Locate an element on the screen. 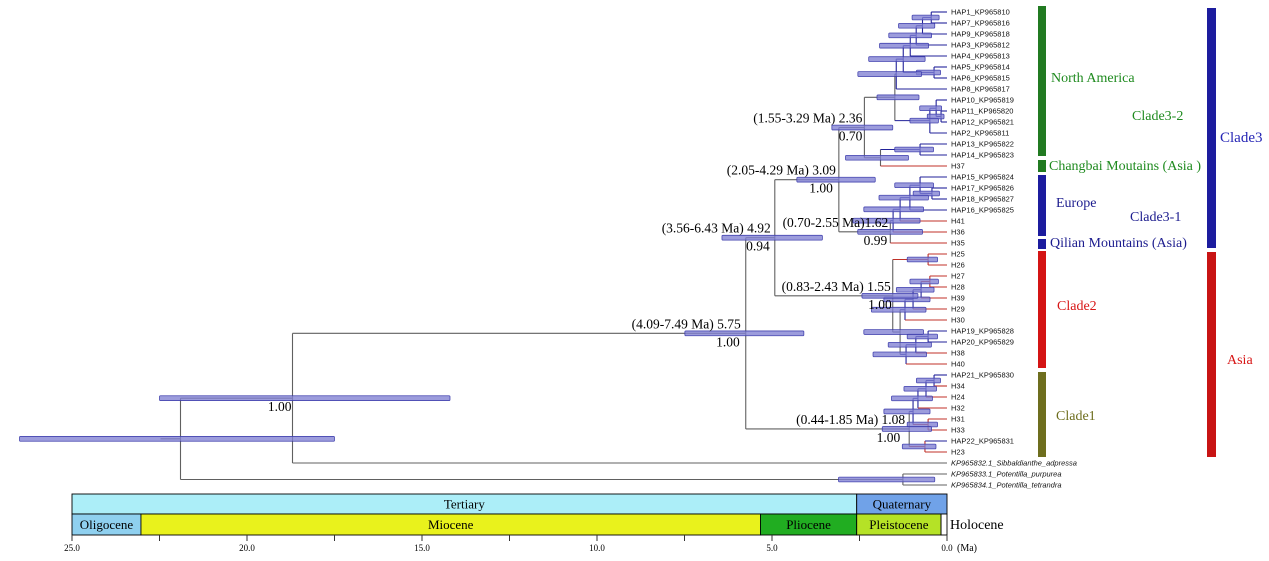 The height and width of the screenshot is (561, 1269). clade-bars is located at coordinates (1127, 231).